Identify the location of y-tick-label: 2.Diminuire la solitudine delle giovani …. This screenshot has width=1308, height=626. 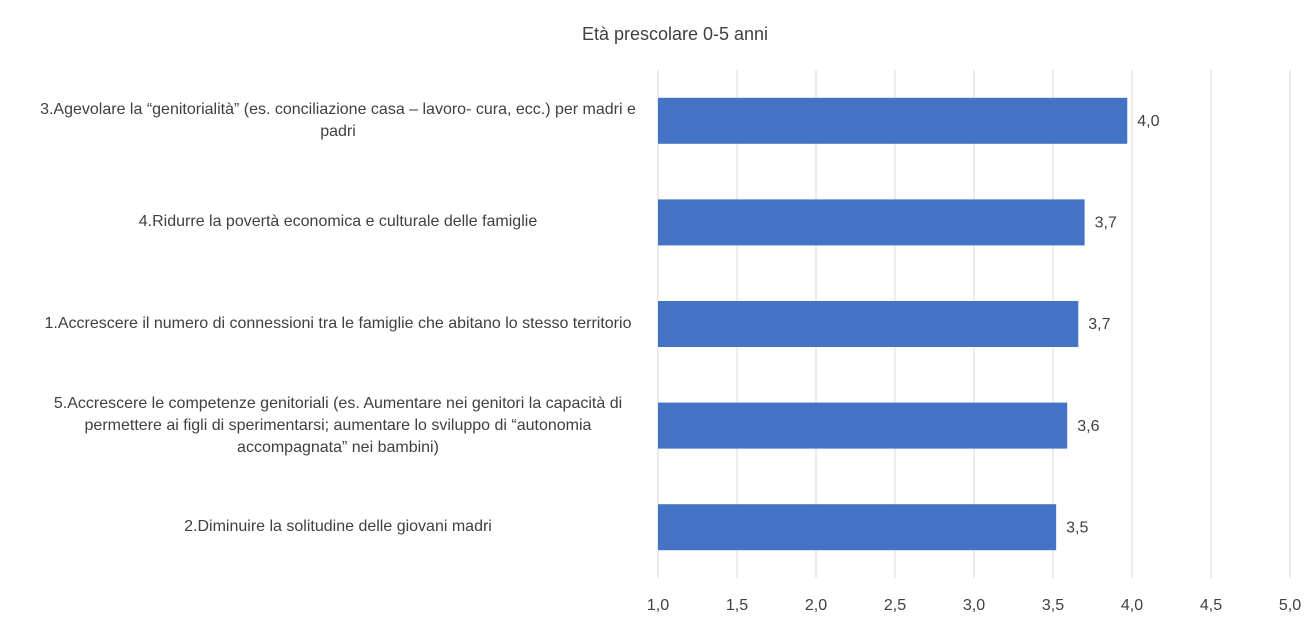
(338, 527).